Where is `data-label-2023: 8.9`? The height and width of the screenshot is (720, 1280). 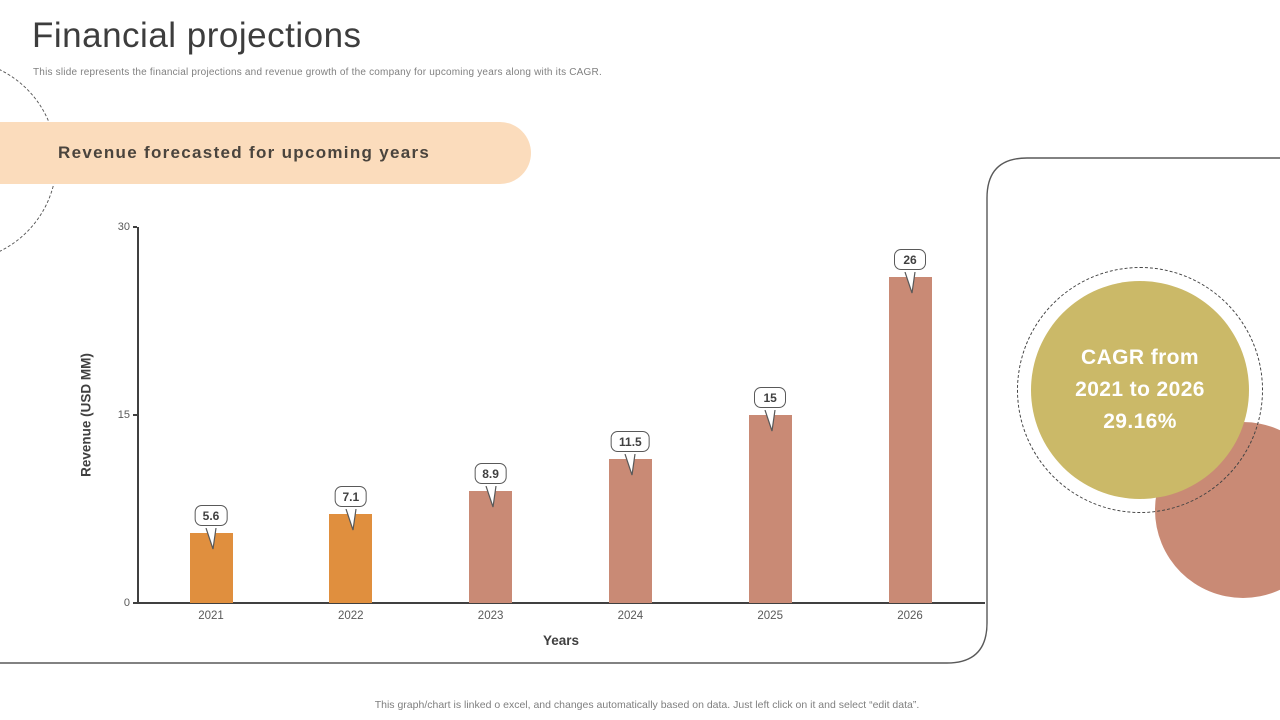 data-label-2023: 8.9 is located at coordinates (490, 474).